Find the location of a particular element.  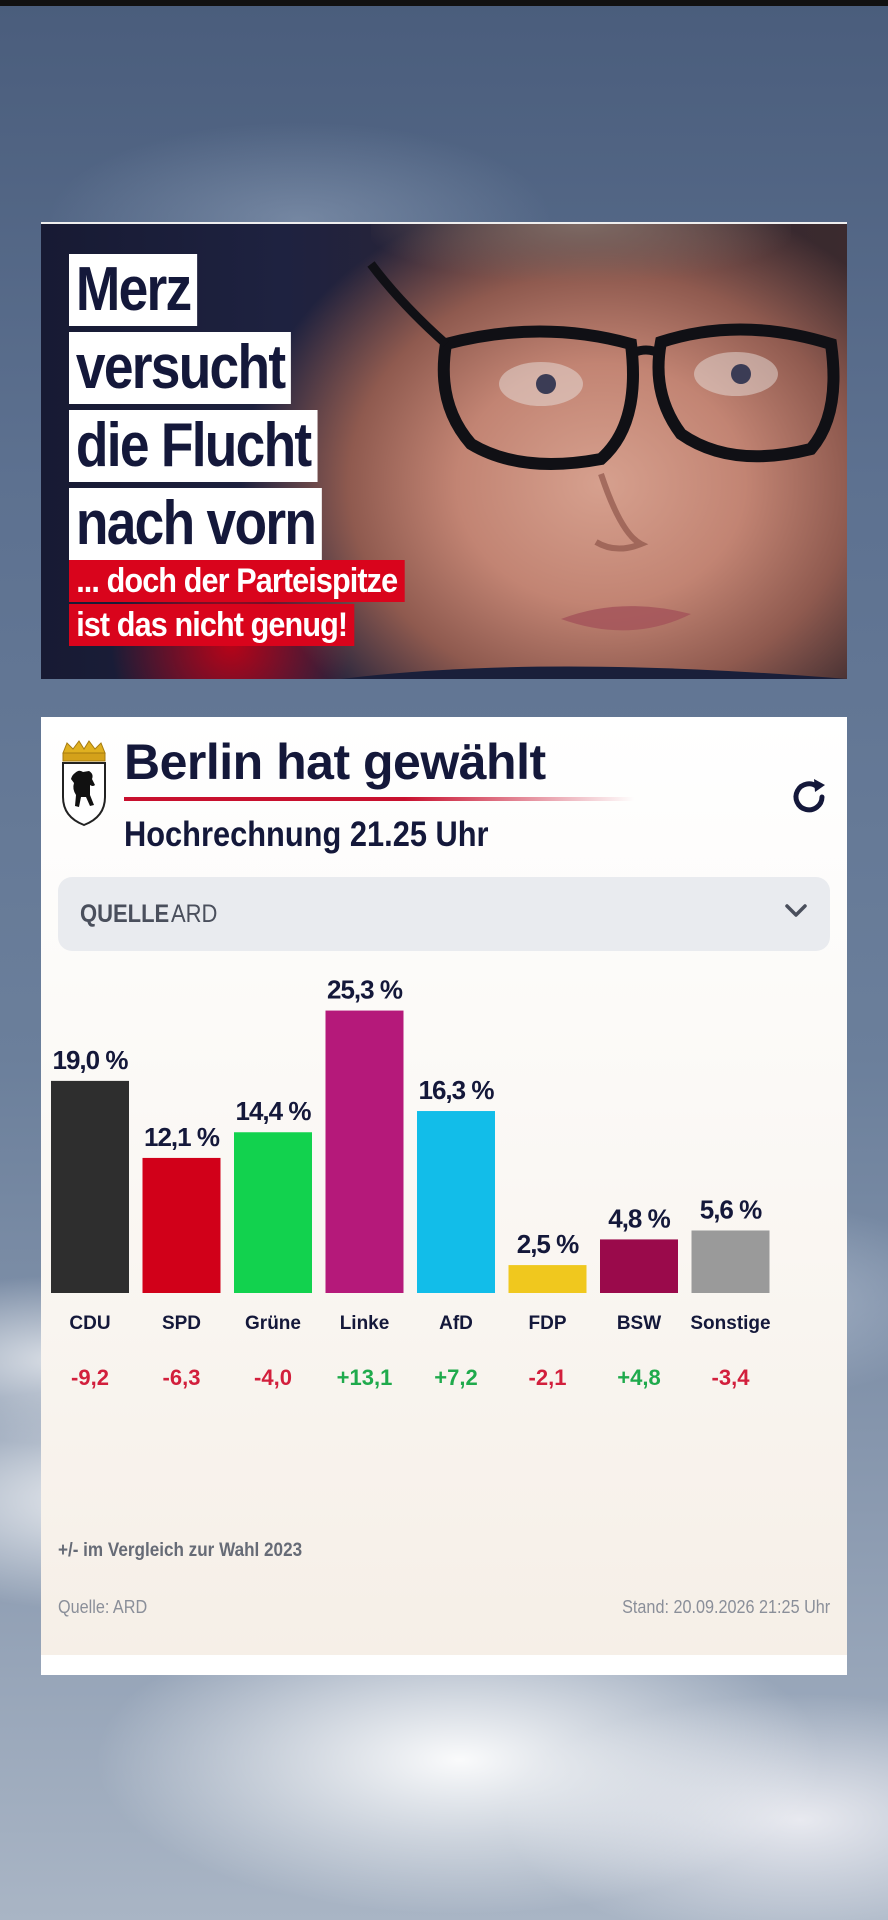

value-label-sonstige: 5,6 % is located at coordinates (731, 1209).